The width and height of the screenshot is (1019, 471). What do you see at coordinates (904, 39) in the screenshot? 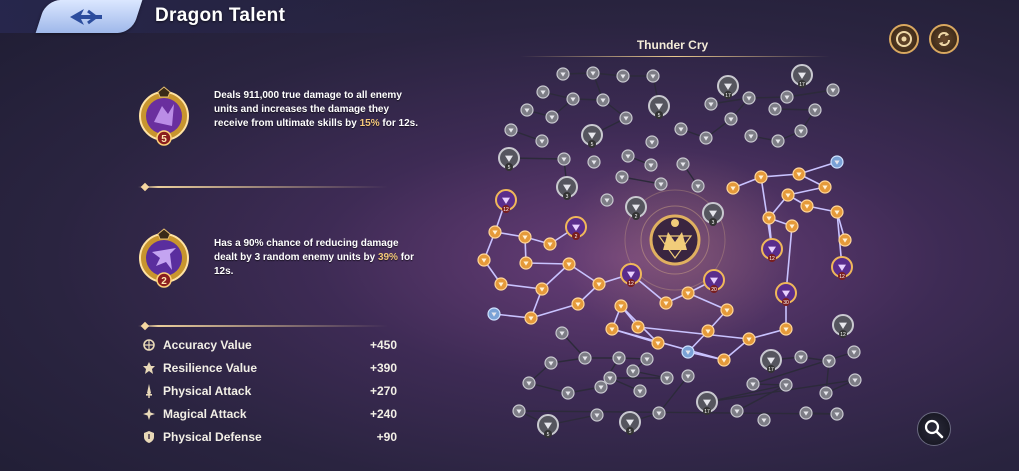
I see `target-button` at bounding box center [904, 39].